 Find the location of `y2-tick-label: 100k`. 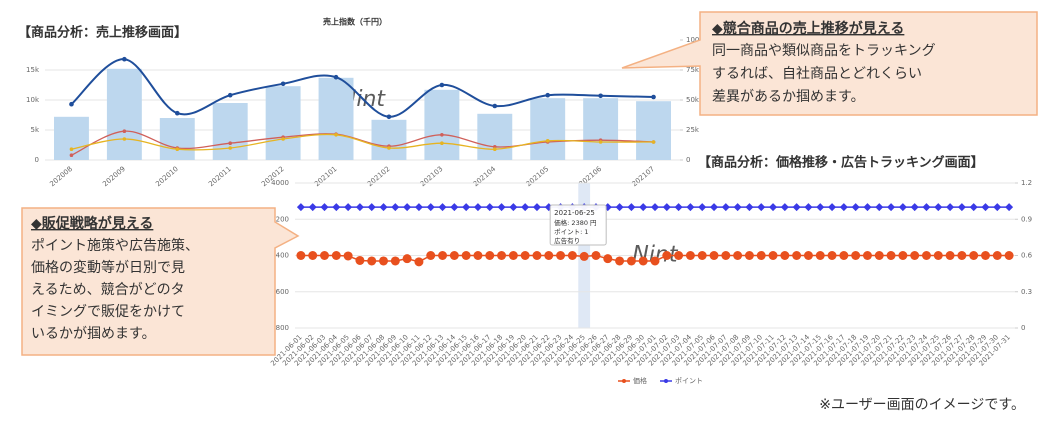

y2-tick-label: 100k is located at coordinates (695, 40).